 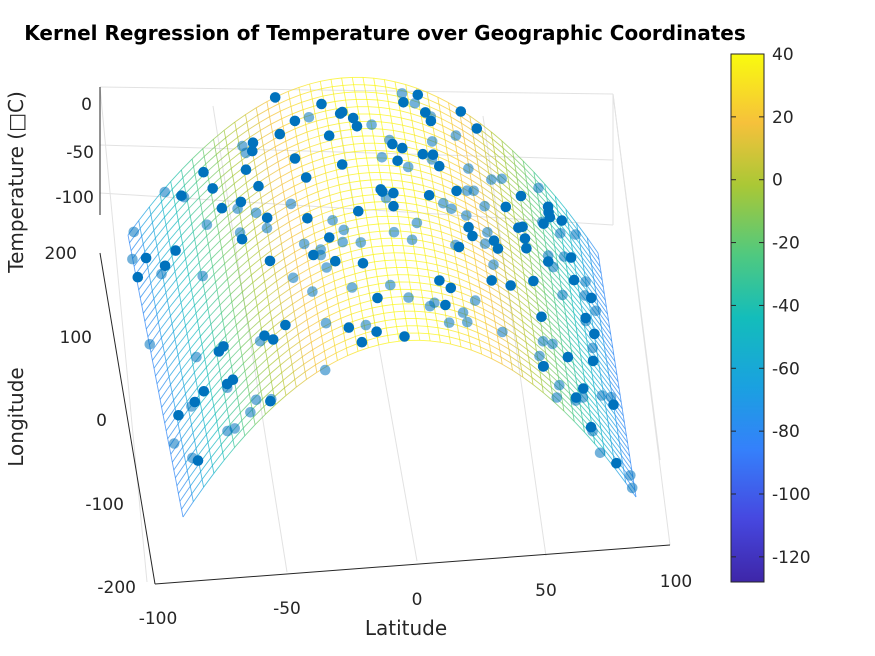 I want to click on y-tick-label: 100, so click(x=76, y=338).